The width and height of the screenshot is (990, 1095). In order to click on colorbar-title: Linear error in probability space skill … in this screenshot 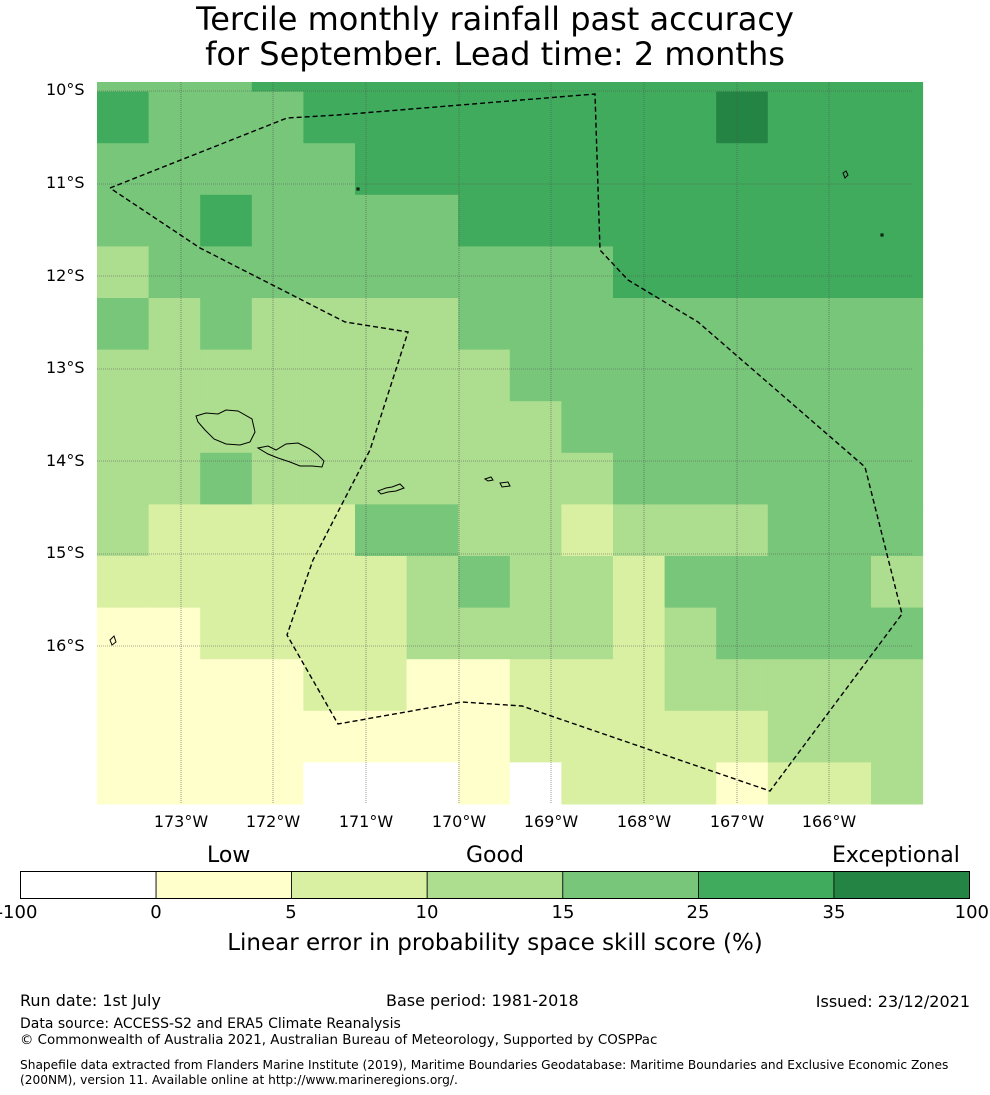, I will do `click(495, 943)`.